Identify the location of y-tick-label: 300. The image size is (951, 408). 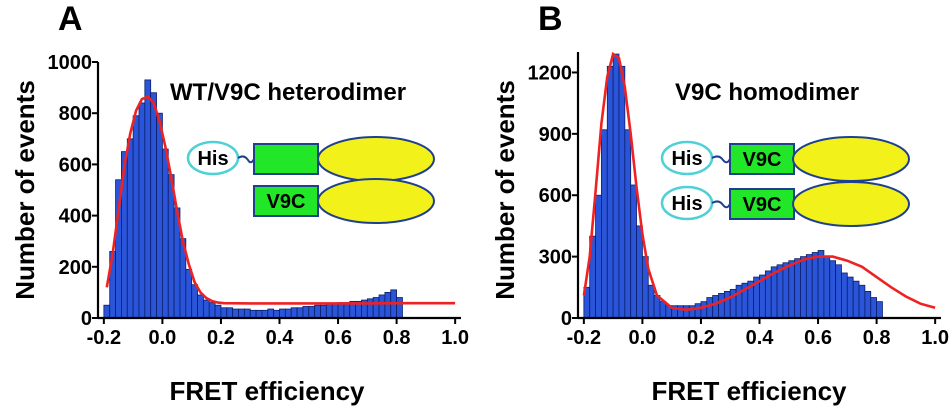
(555, 258).